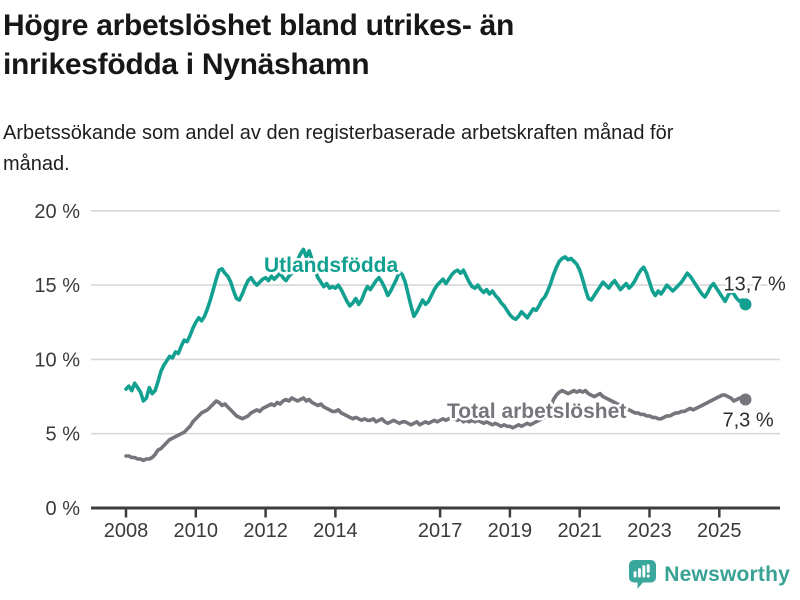  Describe the element at coordinates (196, 531) in the screenshot. I see `x-tick-label-2010: 2010` at that location.